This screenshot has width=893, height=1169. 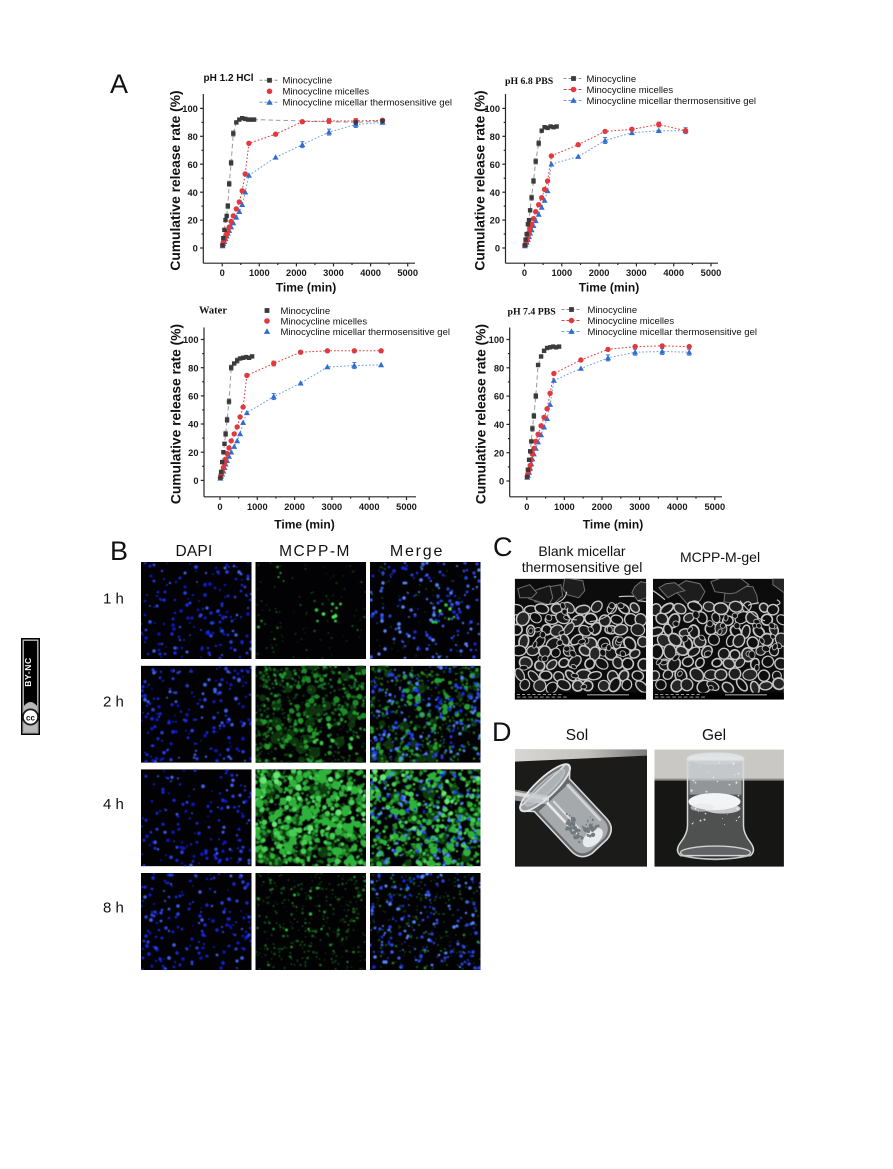 What do you see at coordinates (194, 551) in the screenshot?
I see `svg-text: DAPI` at bounding box center [194, 551].